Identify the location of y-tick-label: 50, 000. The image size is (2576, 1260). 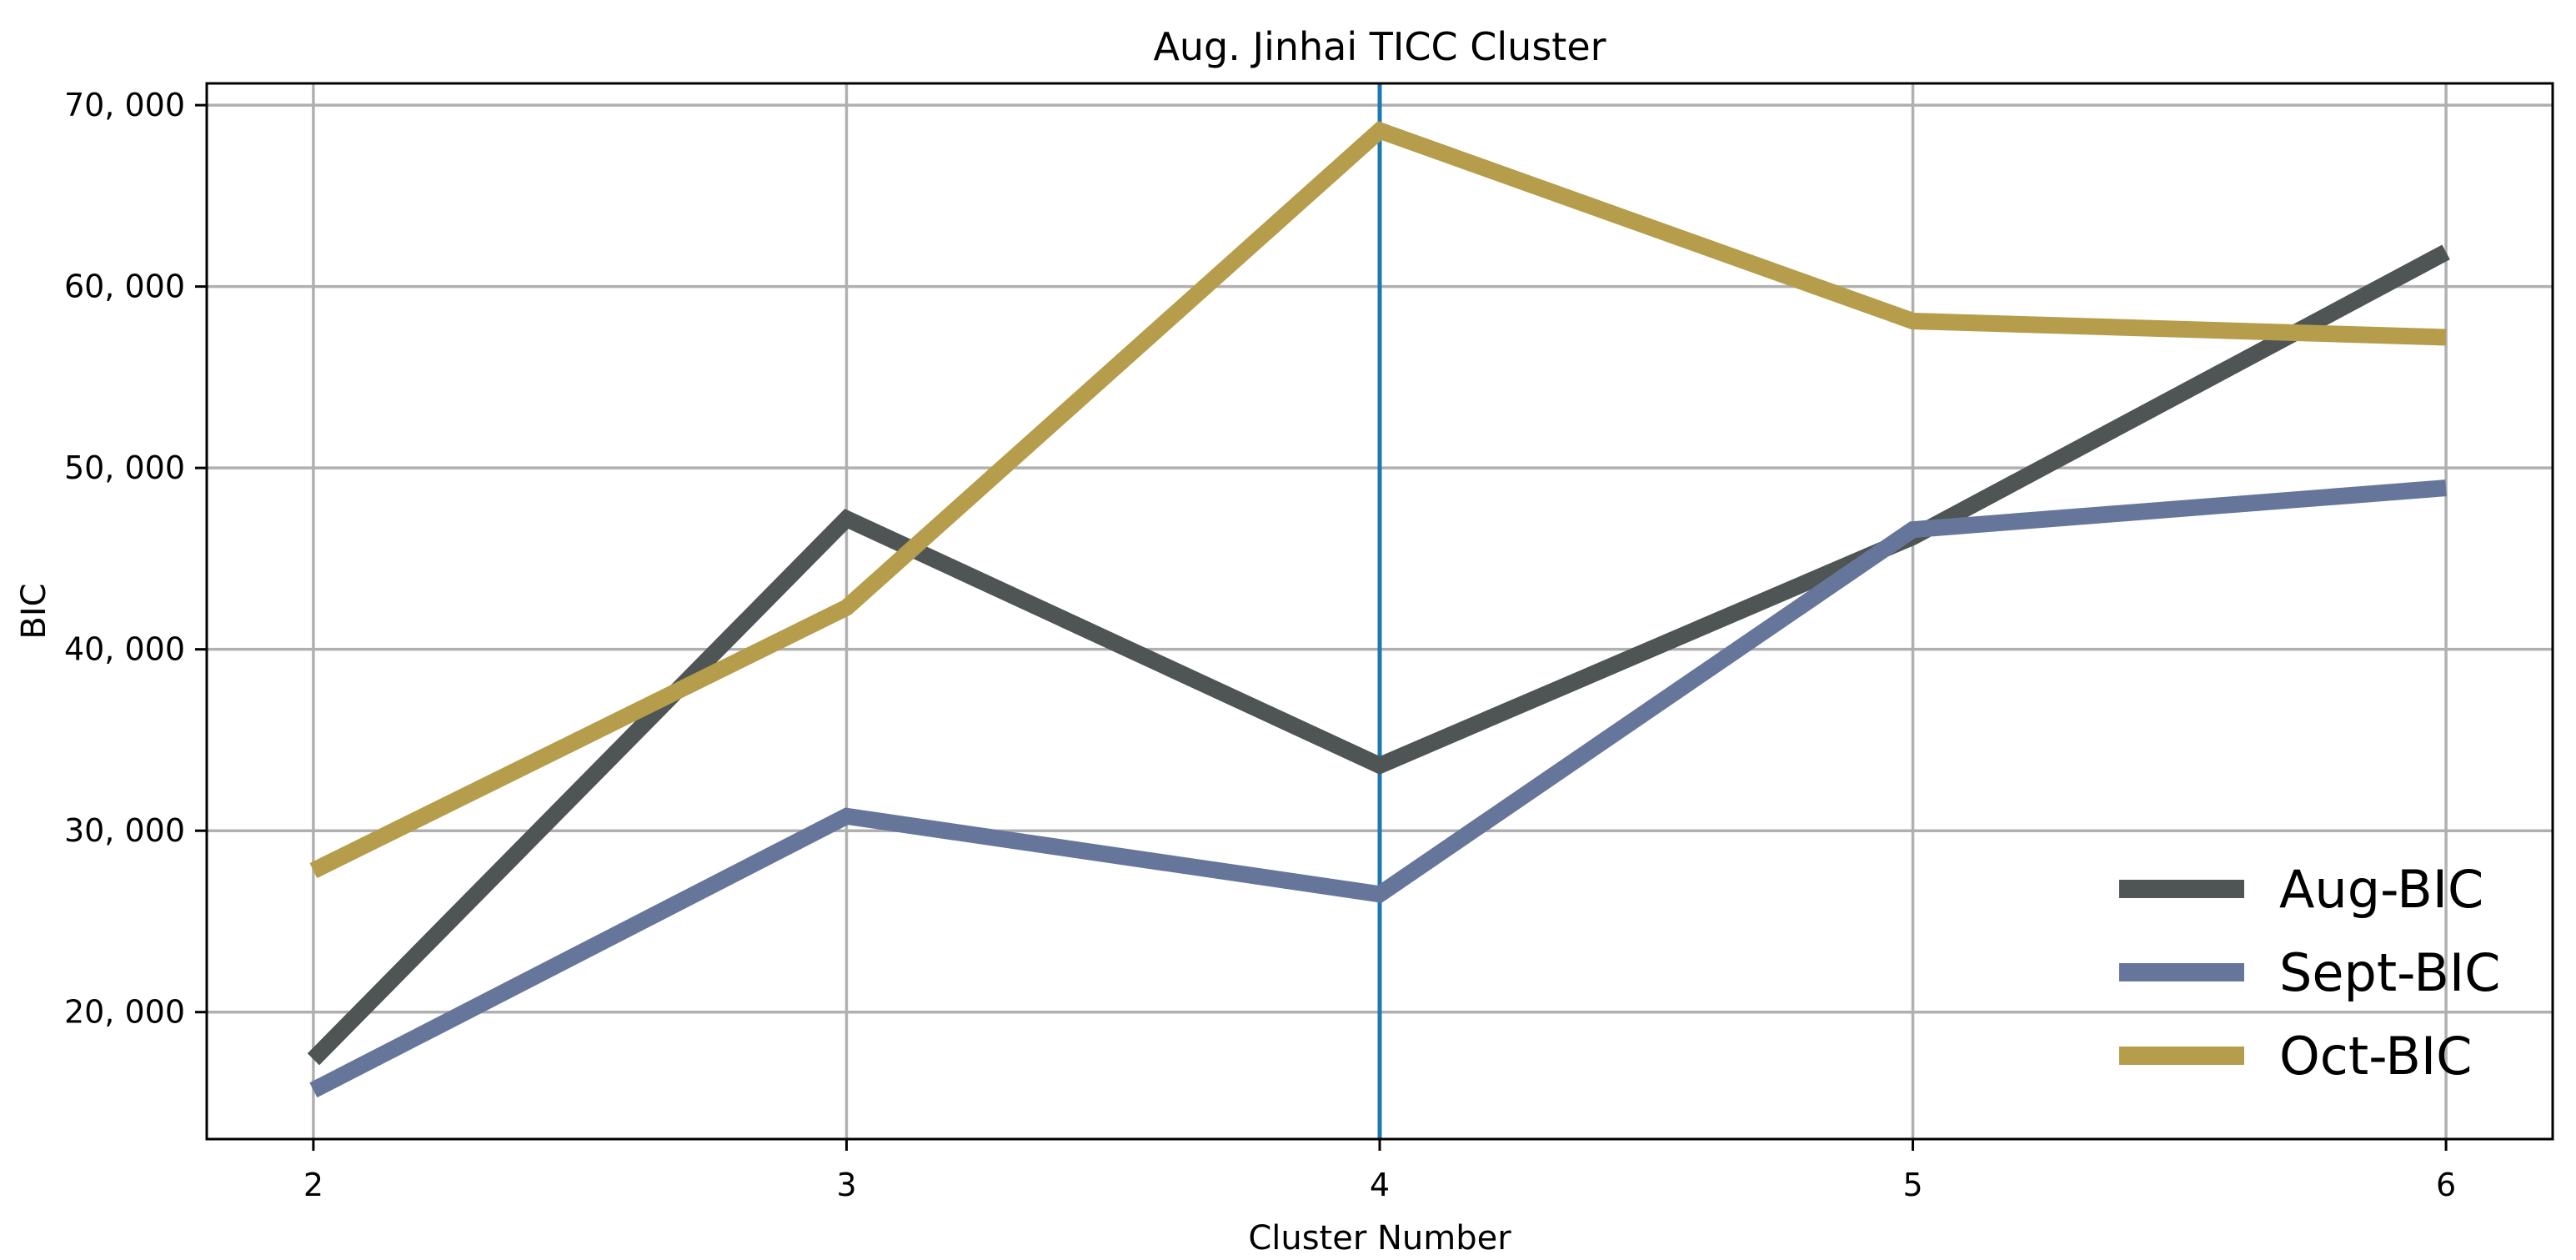
(124, 467).